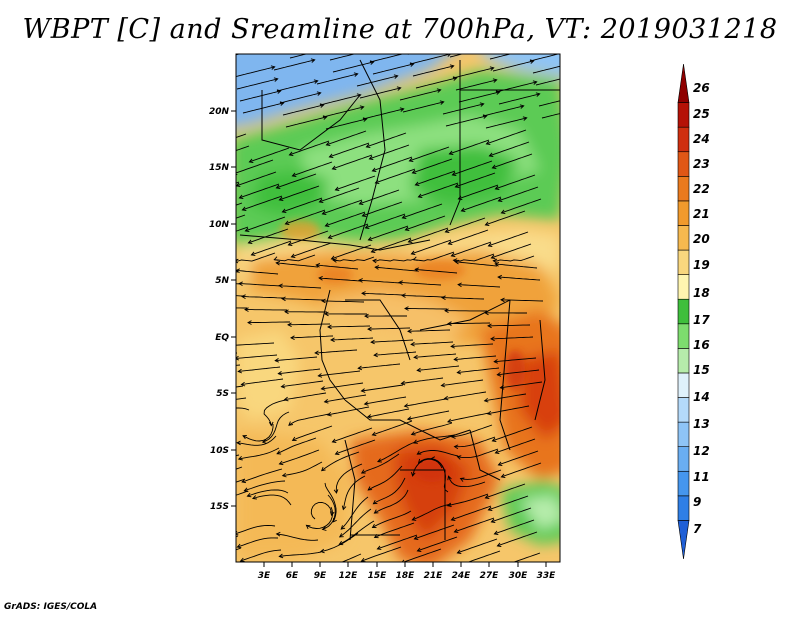  I want to click on colorbar-label: 25, so click(701, 114).